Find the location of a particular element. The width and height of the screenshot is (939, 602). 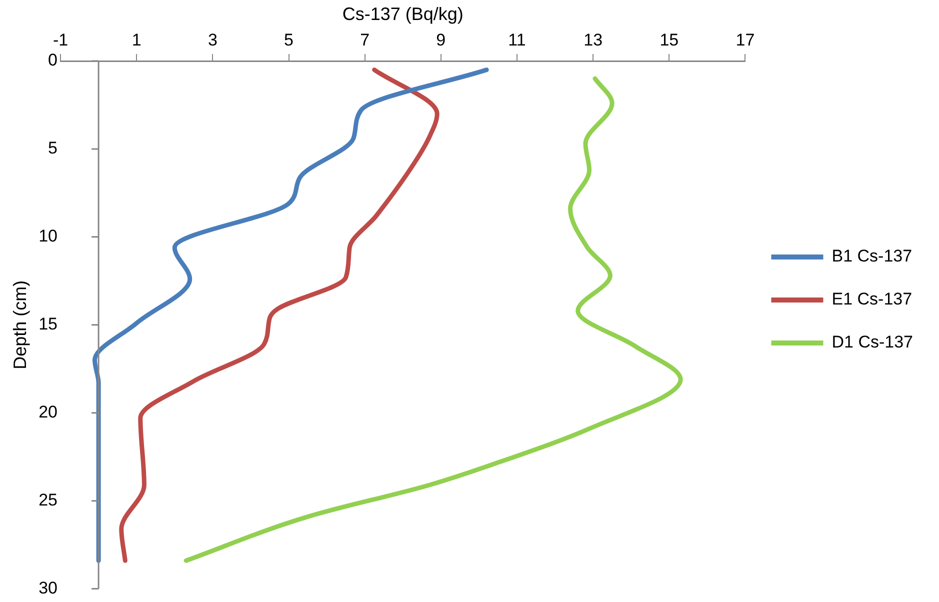

y-tick-label: 25 is located at coordinates (48, 500).